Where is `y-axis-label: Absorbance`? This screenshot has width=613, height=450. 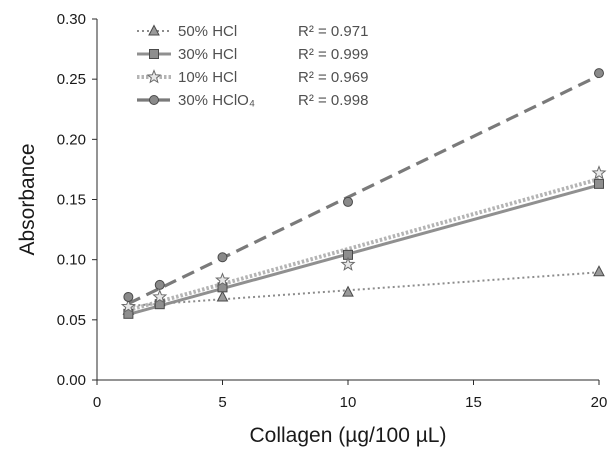
y-axis-label: Absorbance is located at coordinates (27, 199).